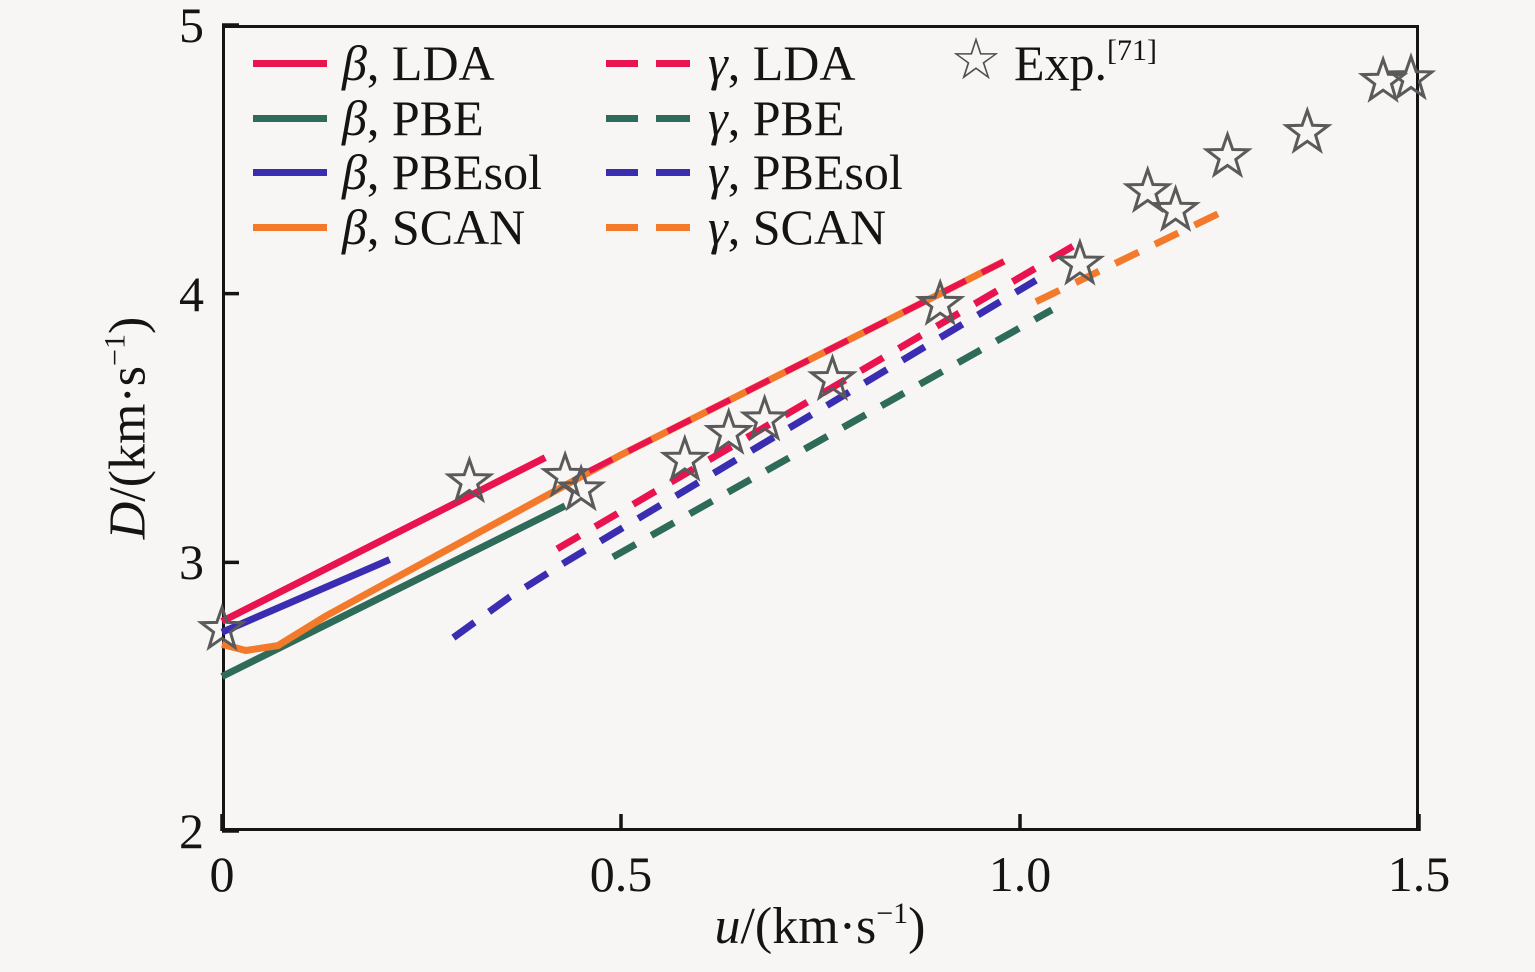 The width and height of the screenshot is (1535, 972). What do you see at coordinates (191, 26) in the screenshot?
I see `y-tick-label: 5` at bounding box center [191, 26].